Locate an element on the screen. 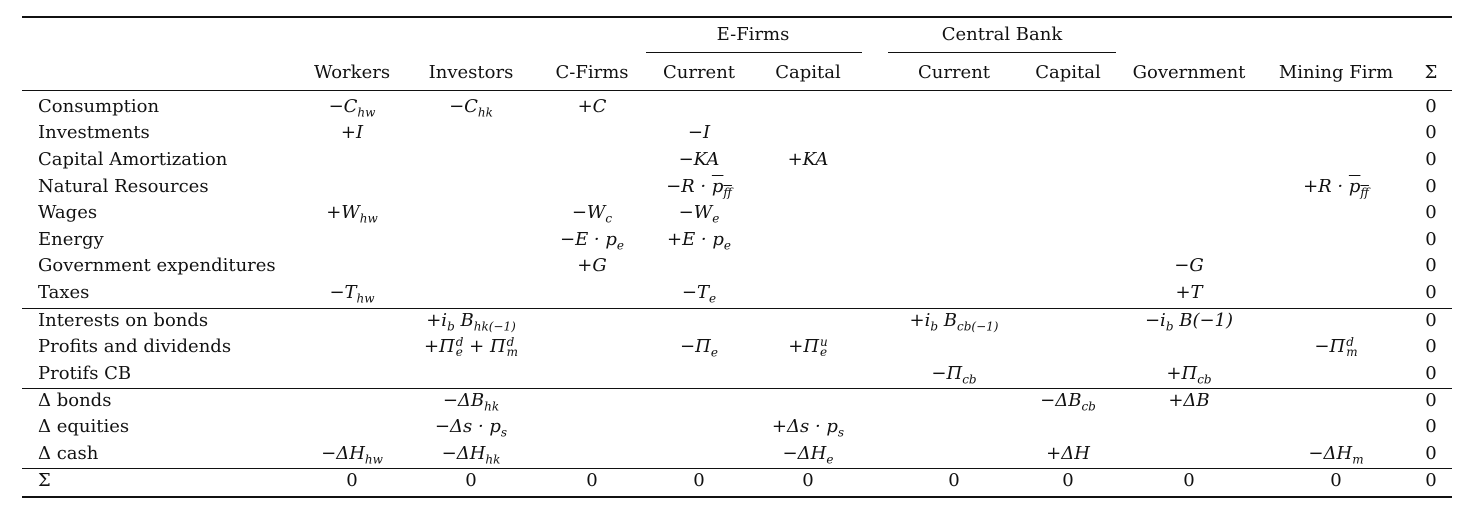  cell-dequities-investors: −Δs · ps is located at coordinates (471, 428).